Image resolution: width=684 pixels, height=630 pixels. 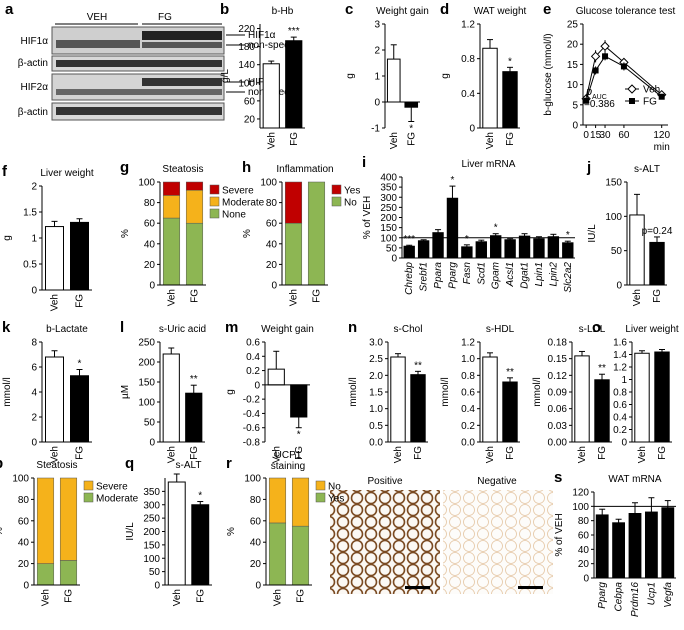 I want to click on x-tick-label: 0, so click(x=586, y=135).